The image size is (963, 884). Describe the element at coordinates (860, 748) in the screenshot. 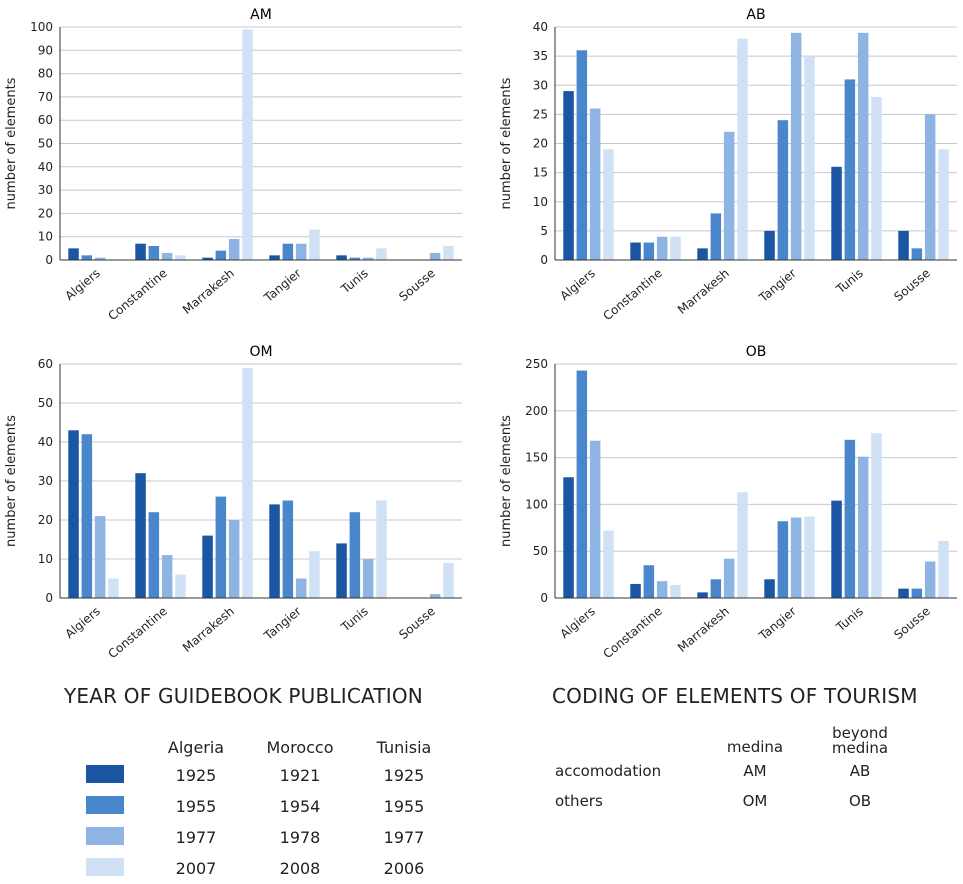

I see `coding-col-beyond-line2: medina` at that location.